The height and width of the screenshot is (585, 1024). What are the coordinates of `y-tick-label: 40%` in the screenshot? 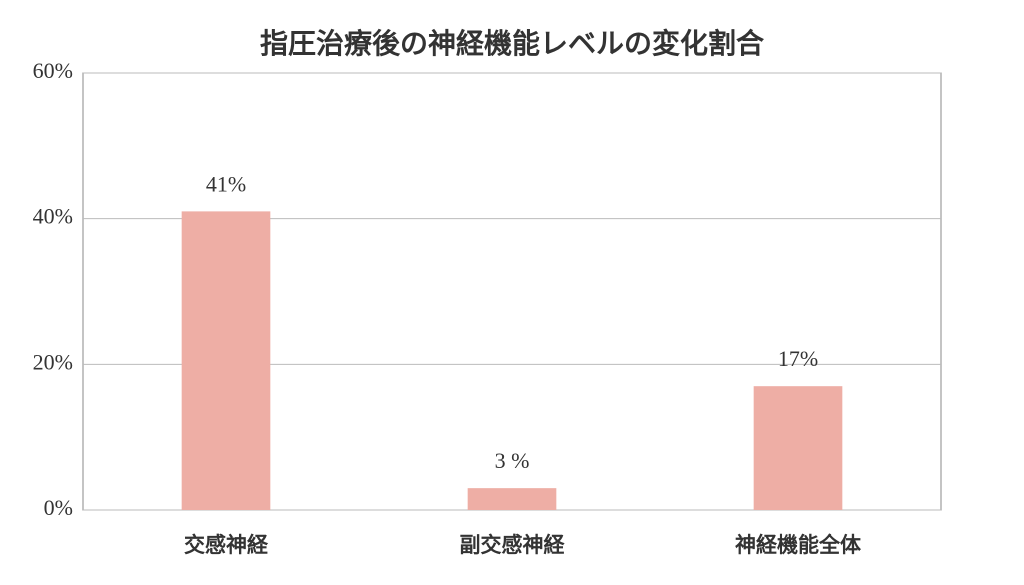 It's located at (53, 216).